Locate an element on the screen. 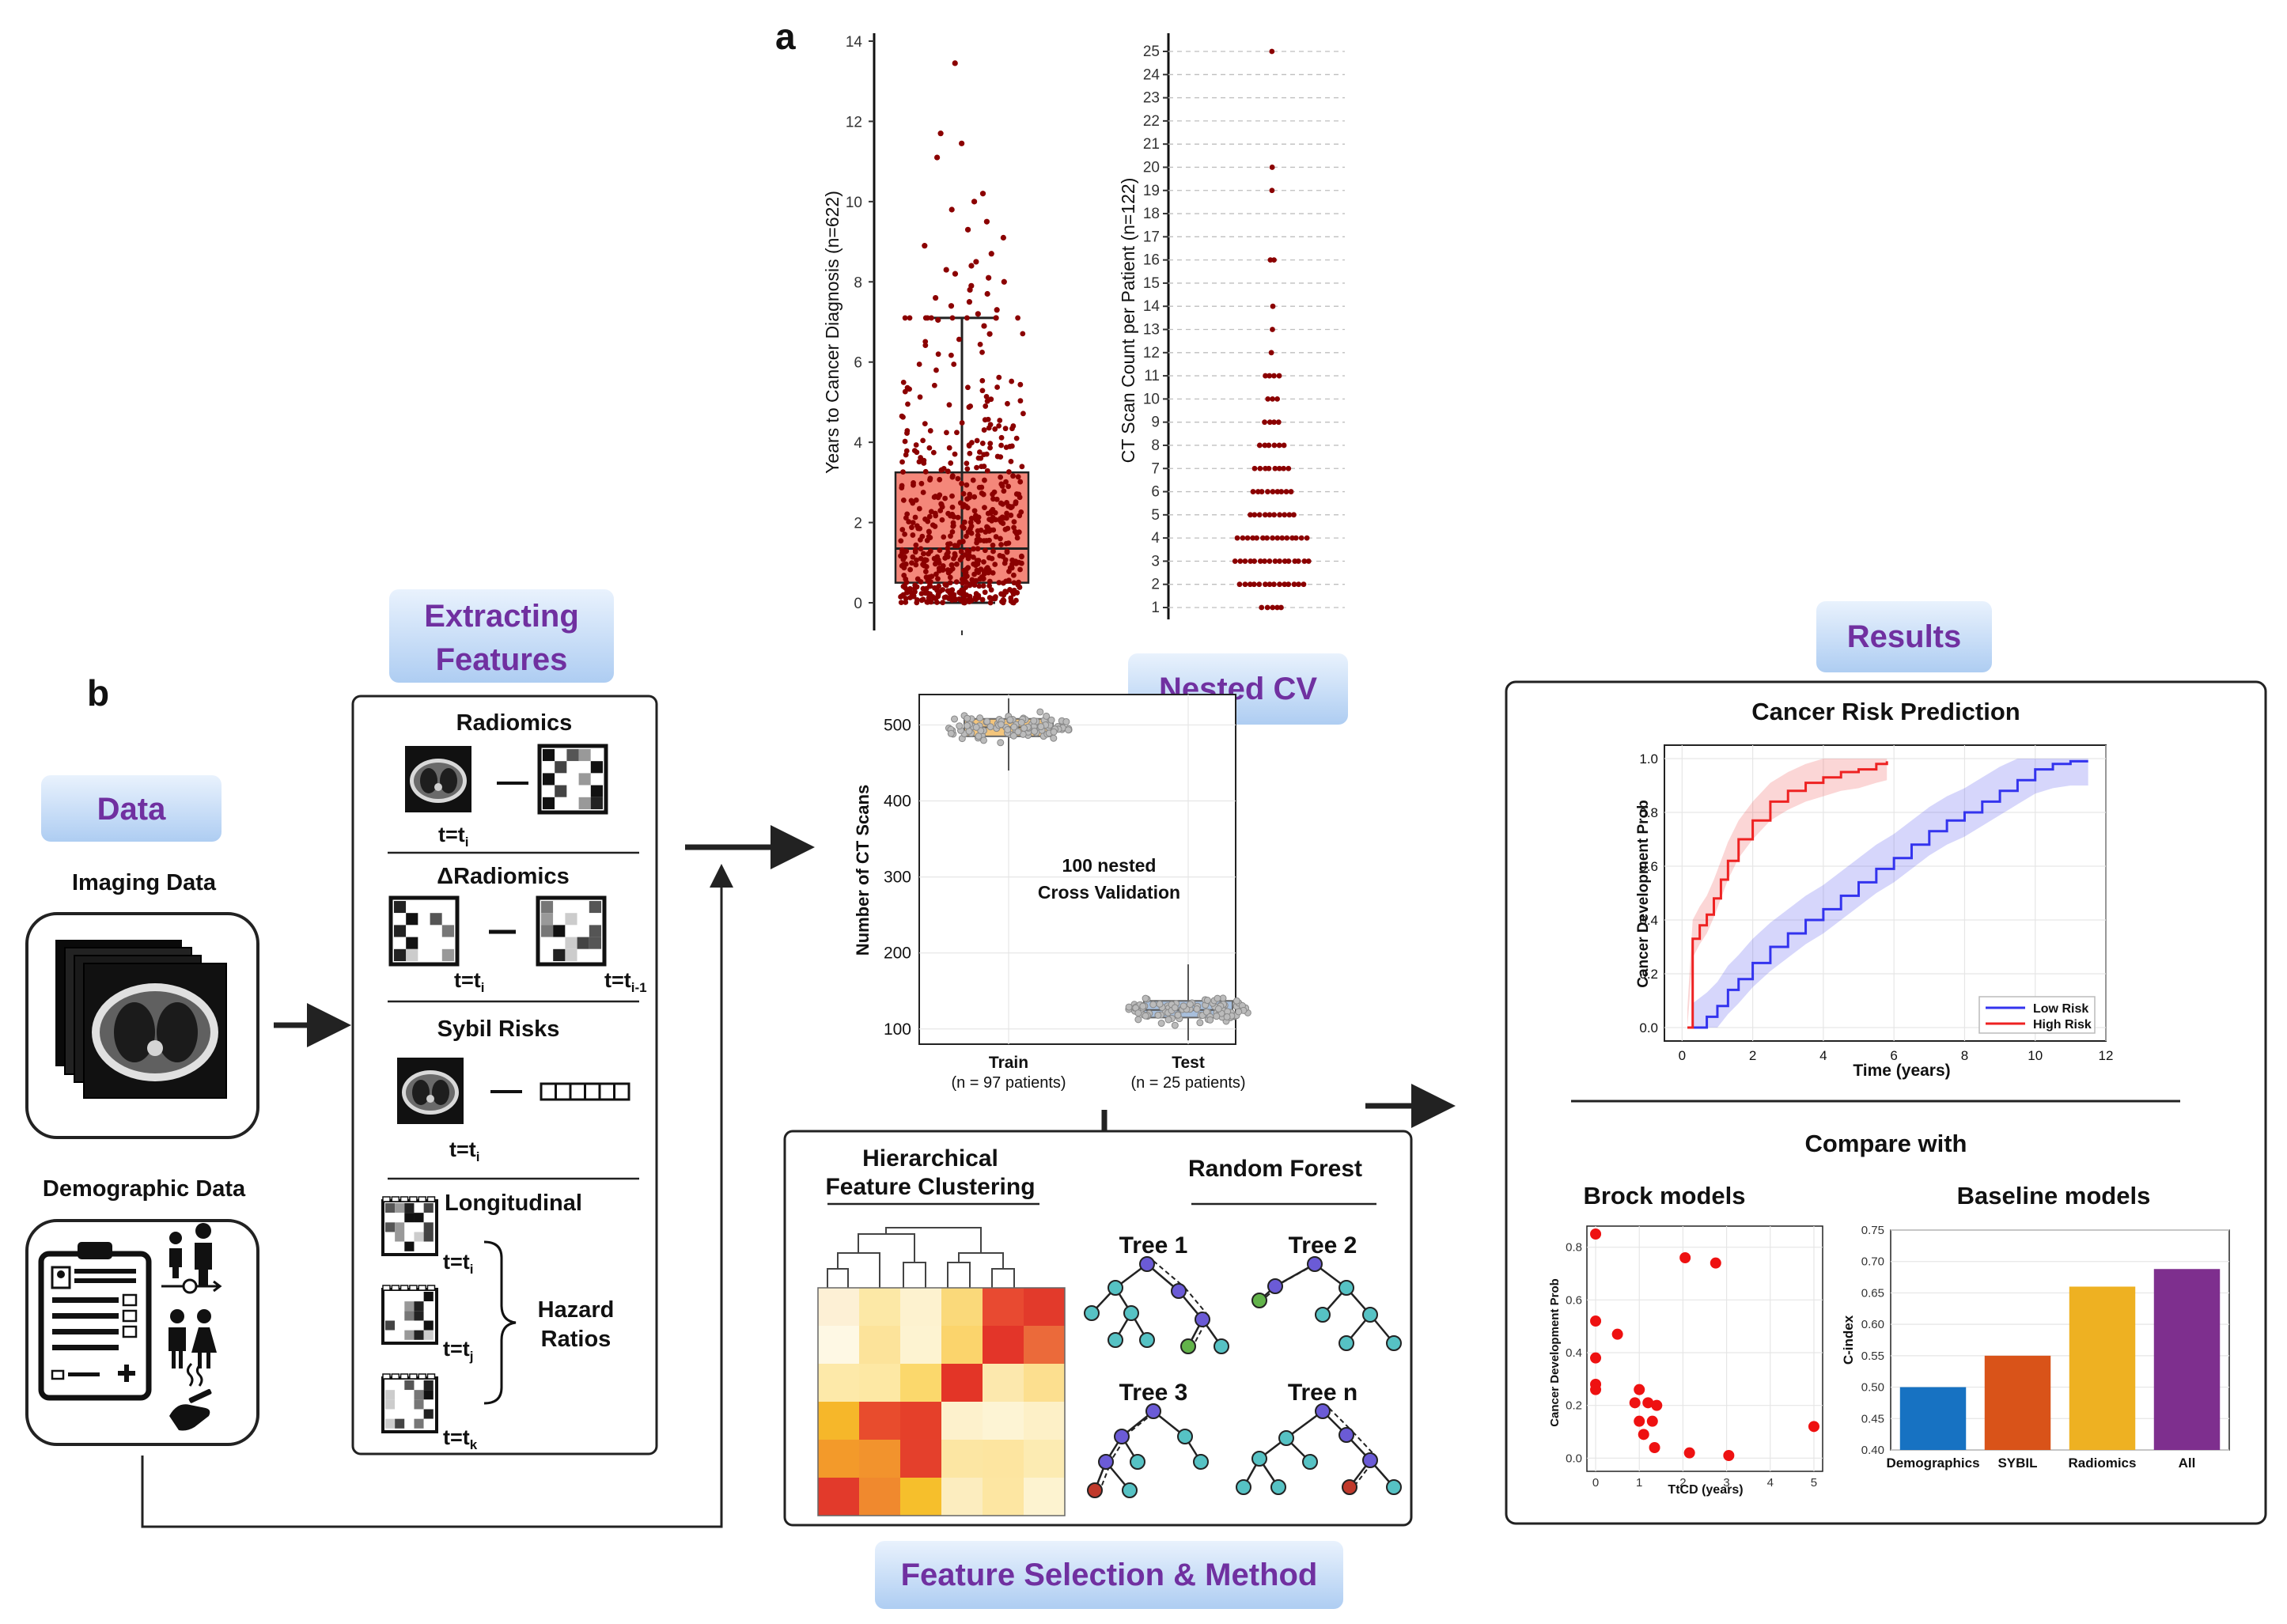 This screenshot has height=1624, width=2287. cv-plot-frame is located at coordinates (1077, 869).